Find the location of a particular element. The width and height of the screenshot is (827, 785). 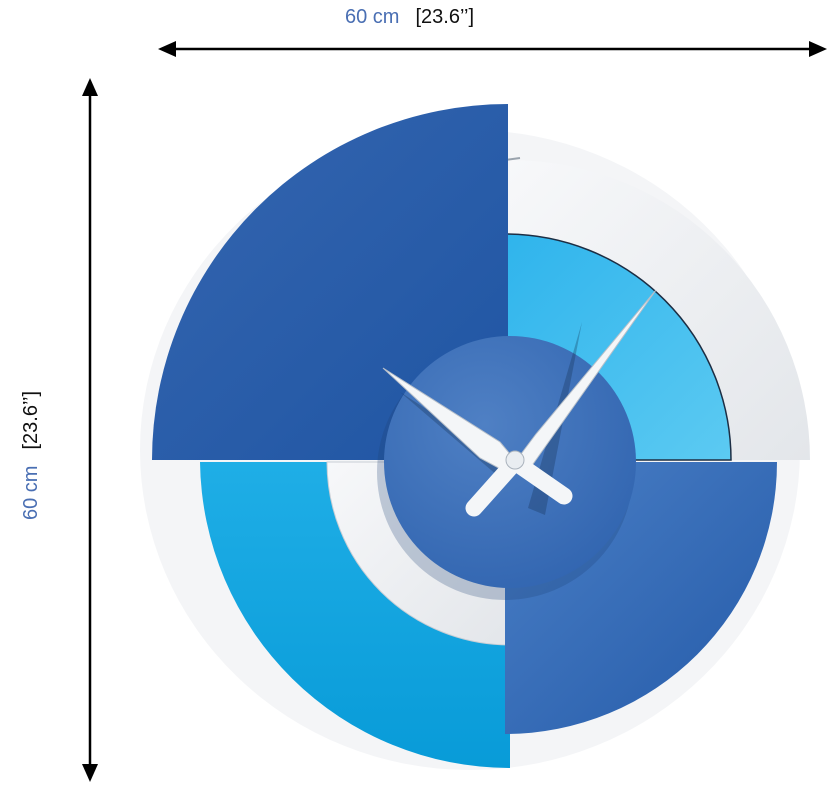

width-metric: 60 cm is located at coordinates (372, 17).